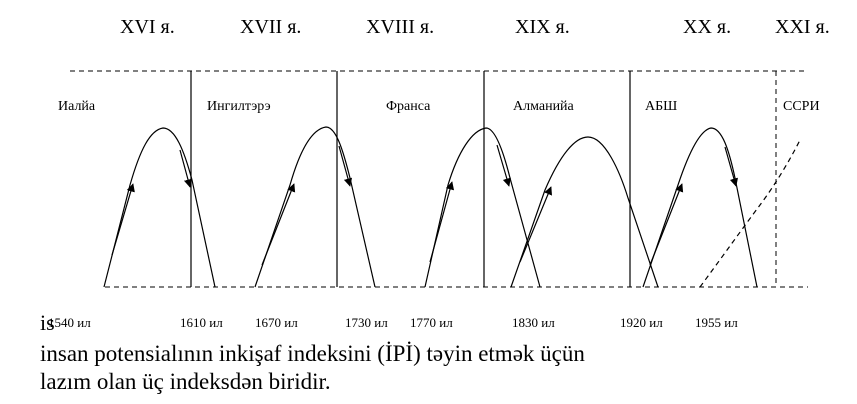 The height and width of the screenshot is (404, 857). Describe the element at coordinates (276, 322) in the screenshot. I see `year-label-1670: 1670 ил` at that location.